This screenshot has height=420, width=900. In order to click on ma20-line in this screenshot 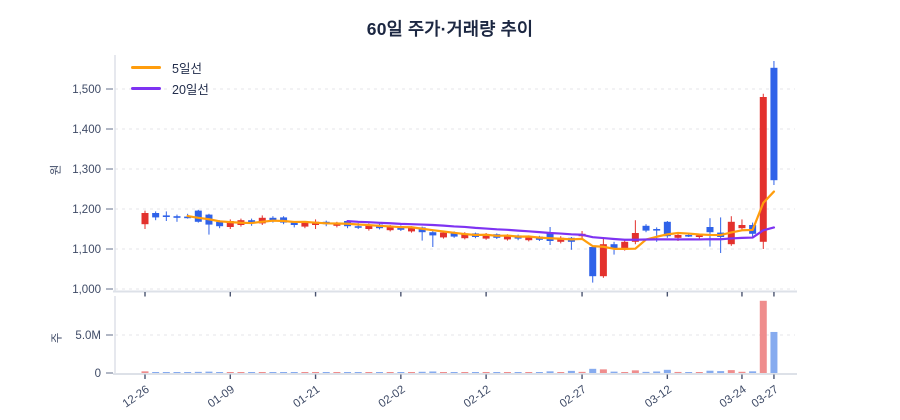, I will do `click(561, 230)`.